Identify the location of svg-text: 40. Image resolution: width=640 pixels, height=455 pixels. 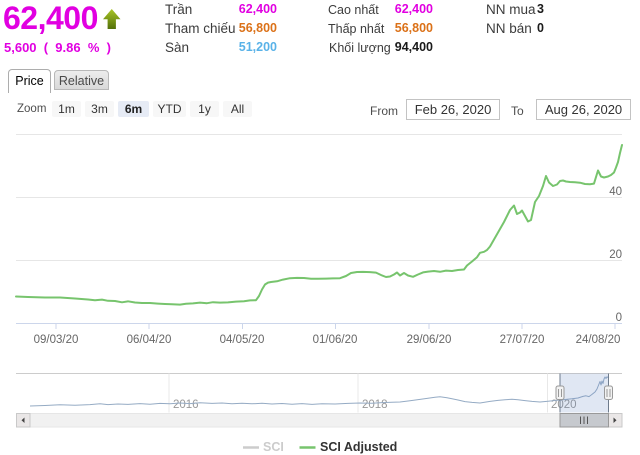
(615, 192).